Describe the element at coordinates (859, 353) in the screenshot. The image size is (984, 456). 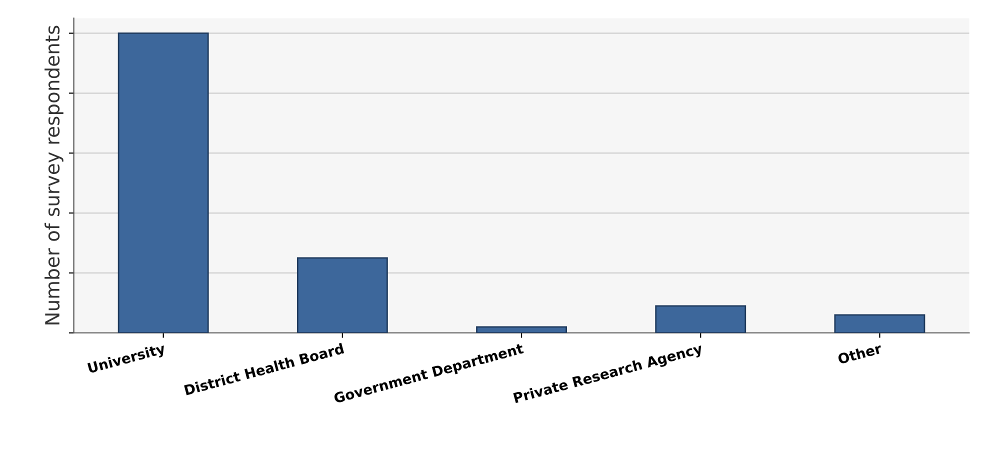
I see `x-tick-label: Other` at that location.